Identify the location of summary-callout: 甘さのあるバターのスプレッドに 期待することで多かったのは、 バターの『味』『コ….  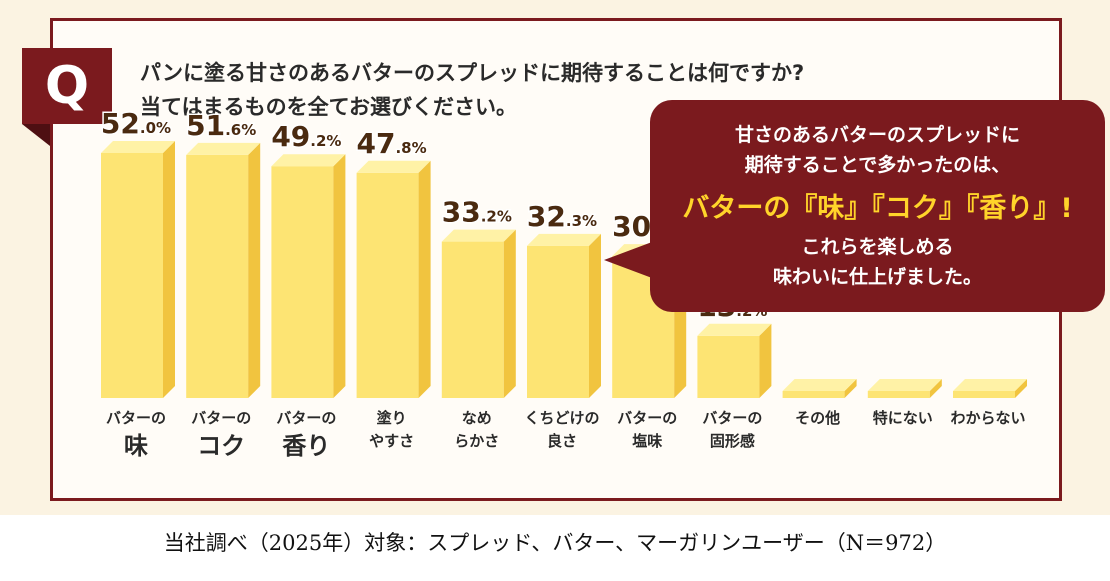
(877, 206).